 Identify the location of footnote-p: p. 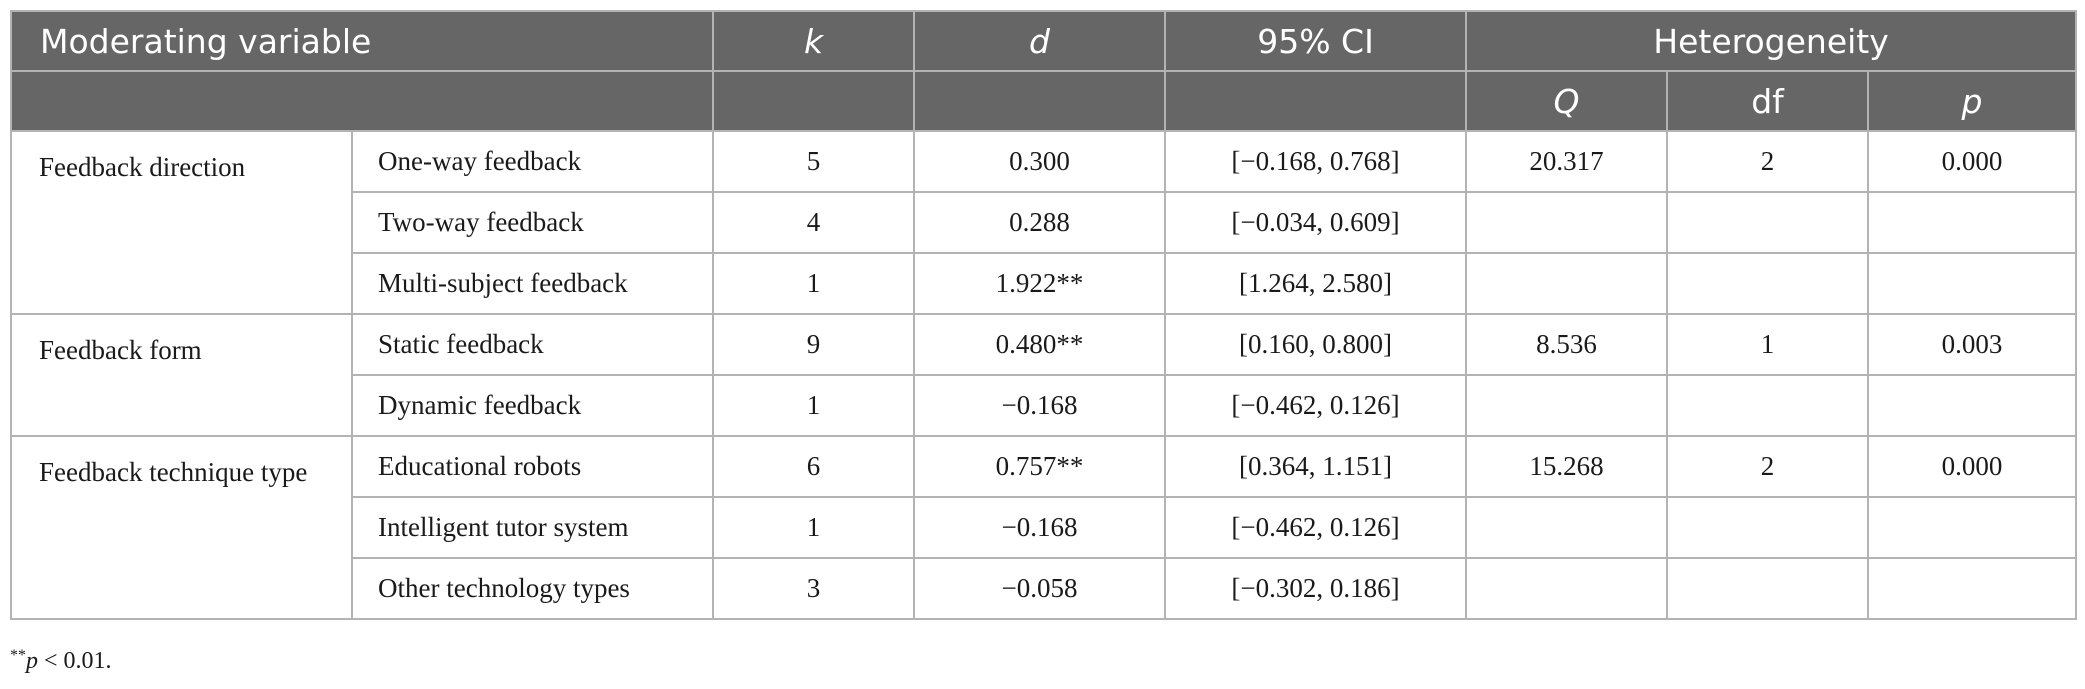
(32, 661).